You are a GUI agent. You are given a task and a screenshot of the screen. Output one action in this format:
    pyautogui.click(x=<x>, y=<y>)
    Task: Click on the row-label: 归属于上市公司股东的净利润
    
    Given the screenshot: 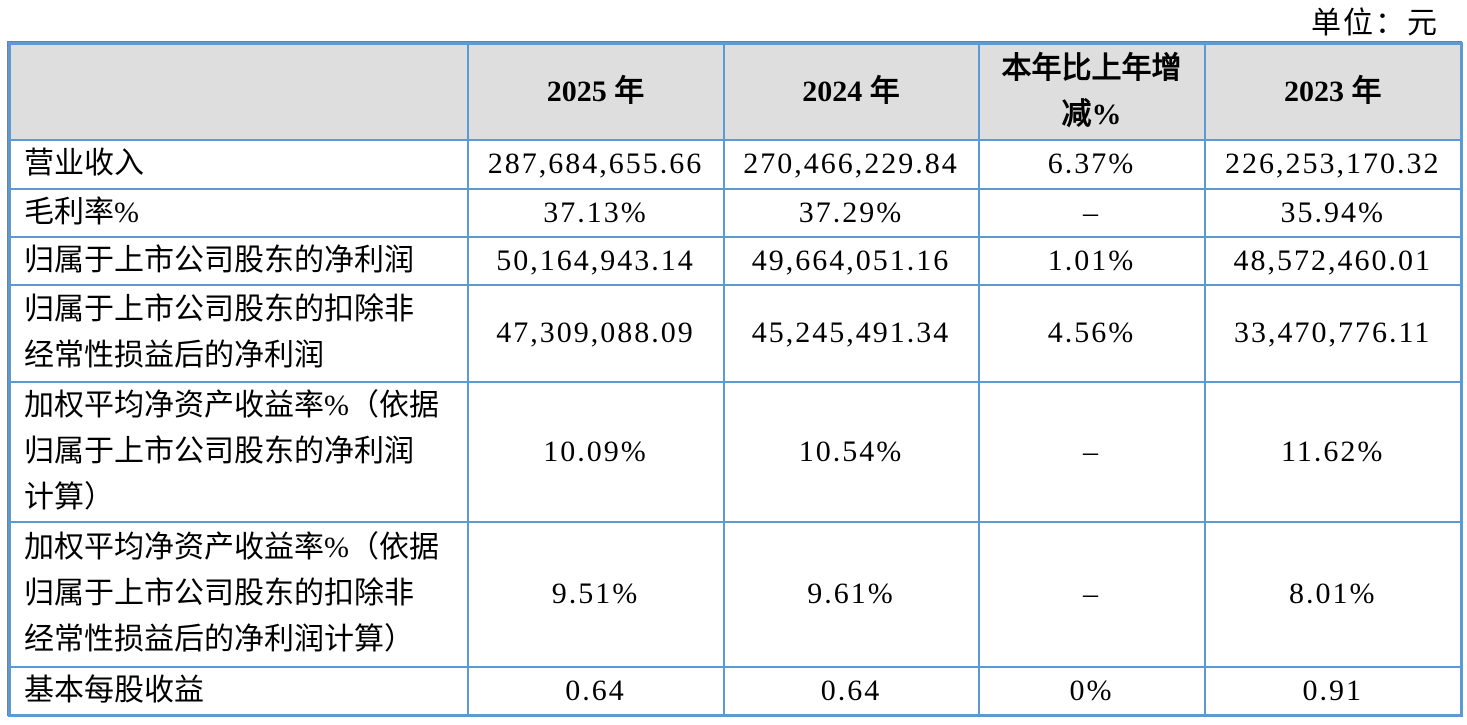 What is the action you would take?
    pyautogui.click(x=238, y=260)
    